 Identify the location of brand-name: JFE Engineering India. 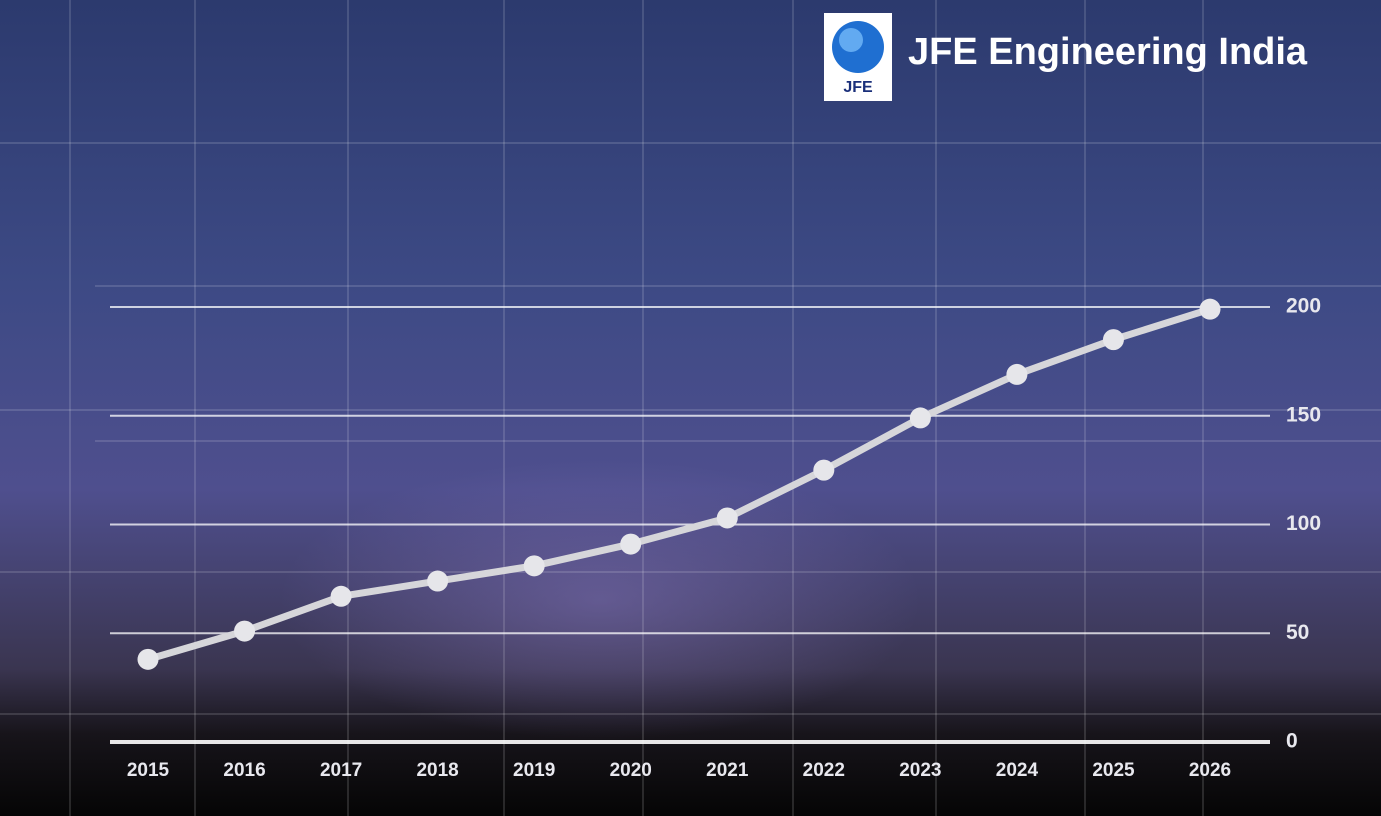
(1108, 52).